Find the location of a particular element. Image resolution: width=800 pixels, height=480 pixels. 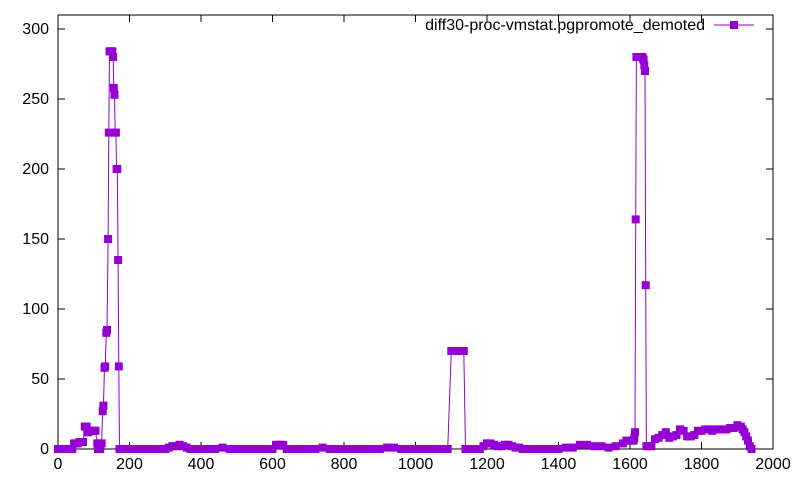

y-tick-label: 150 is located at coordinates (35, 239).